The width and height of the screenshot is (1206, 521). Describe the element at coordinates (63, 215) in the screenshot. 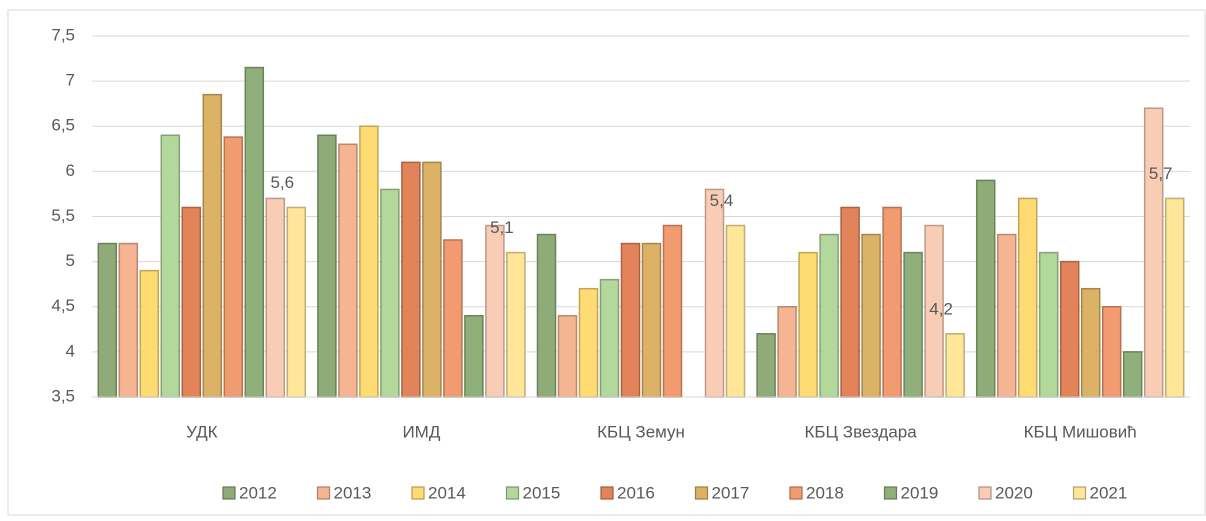

I see `y-tick-label: 5,5` at that location.